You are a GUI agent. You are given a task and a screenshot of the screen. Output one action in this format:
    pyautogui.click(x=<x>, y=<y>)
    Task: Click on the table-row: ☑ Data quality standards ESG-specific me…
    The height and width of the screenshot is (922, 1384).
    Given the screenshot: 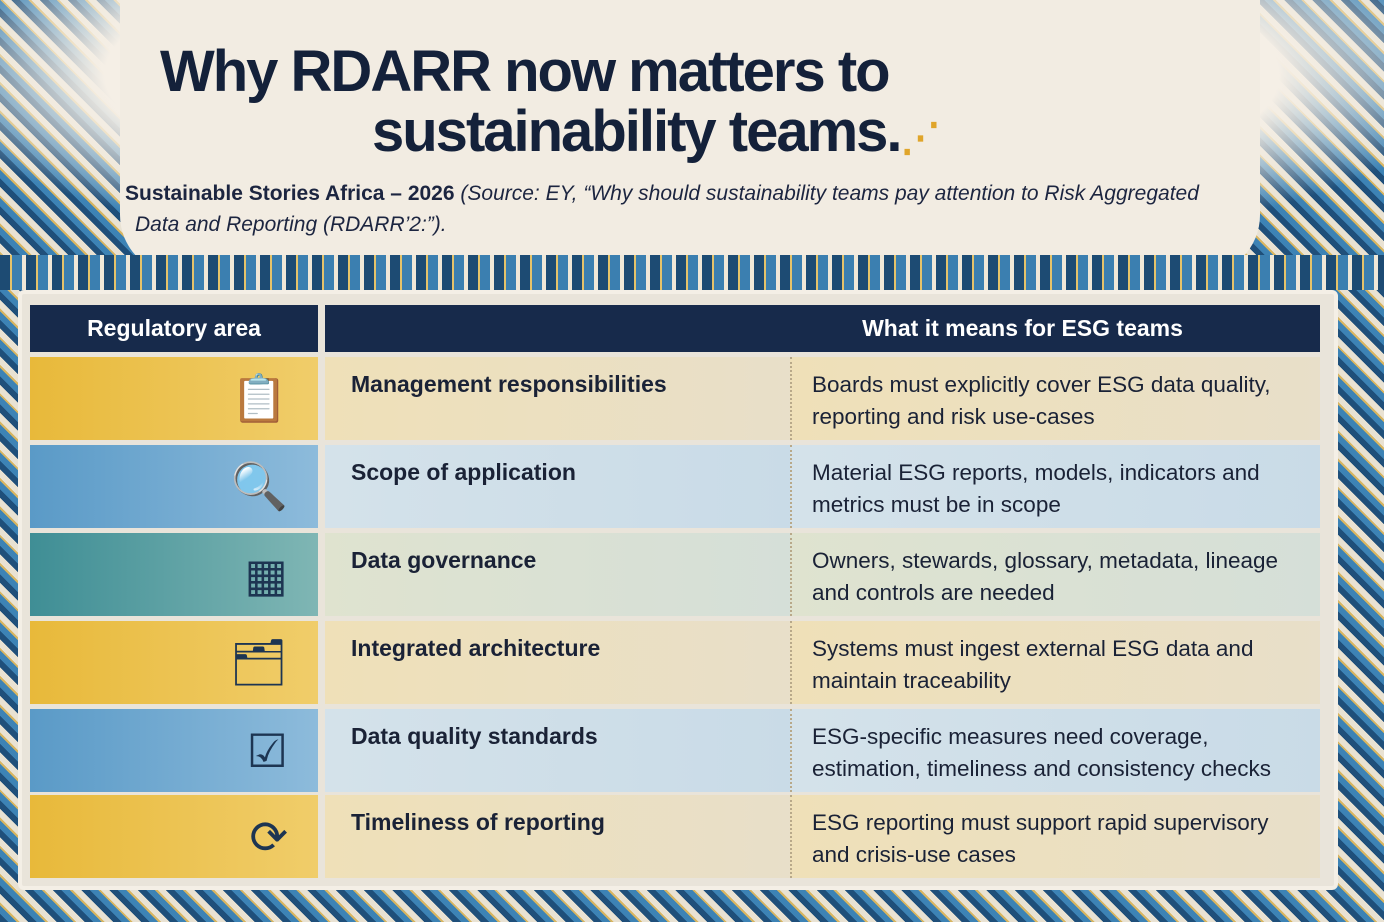 What is the action you would take?
    pyautogui.click(x=675, y=750)
    